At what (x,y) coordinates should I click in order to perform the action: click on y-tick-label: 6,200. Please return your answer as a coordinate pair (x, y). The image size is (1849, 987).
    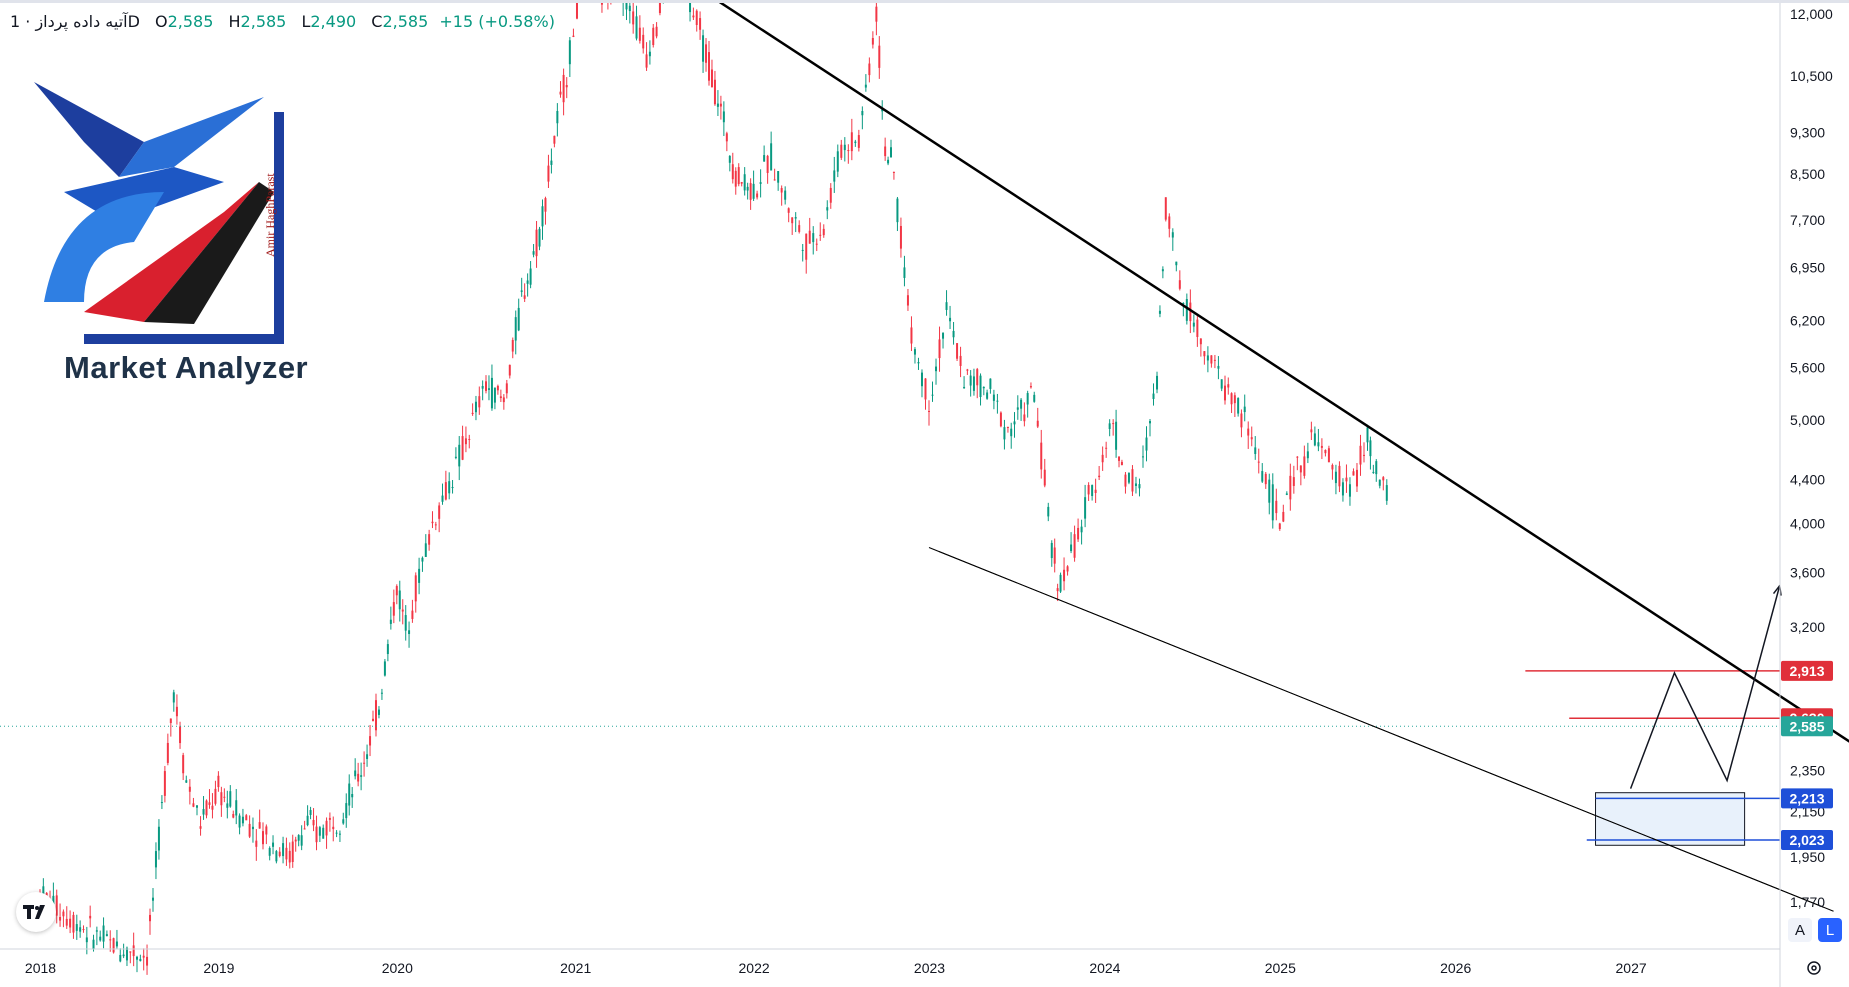
    Looking at the image, I should click on (1807, 320).